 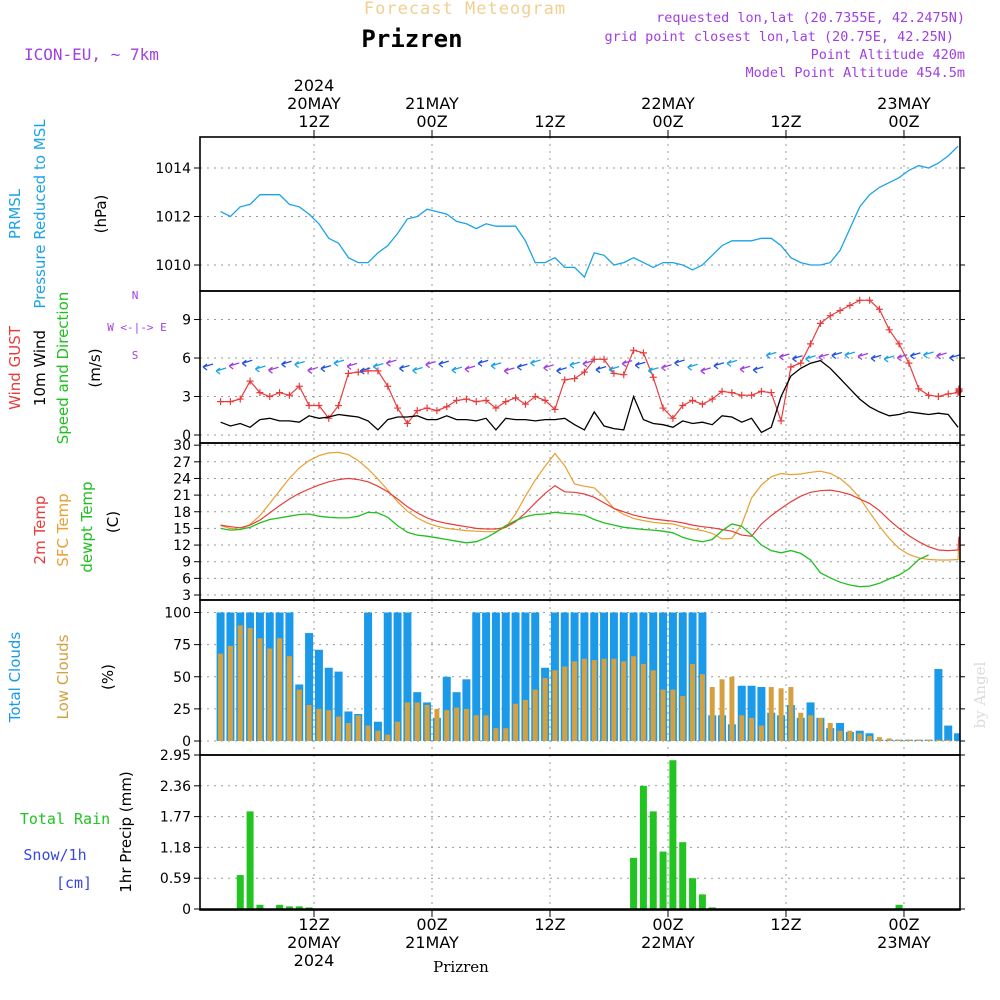 I want to click on wind-label: 10m Wind, so click(x=40, y=368).